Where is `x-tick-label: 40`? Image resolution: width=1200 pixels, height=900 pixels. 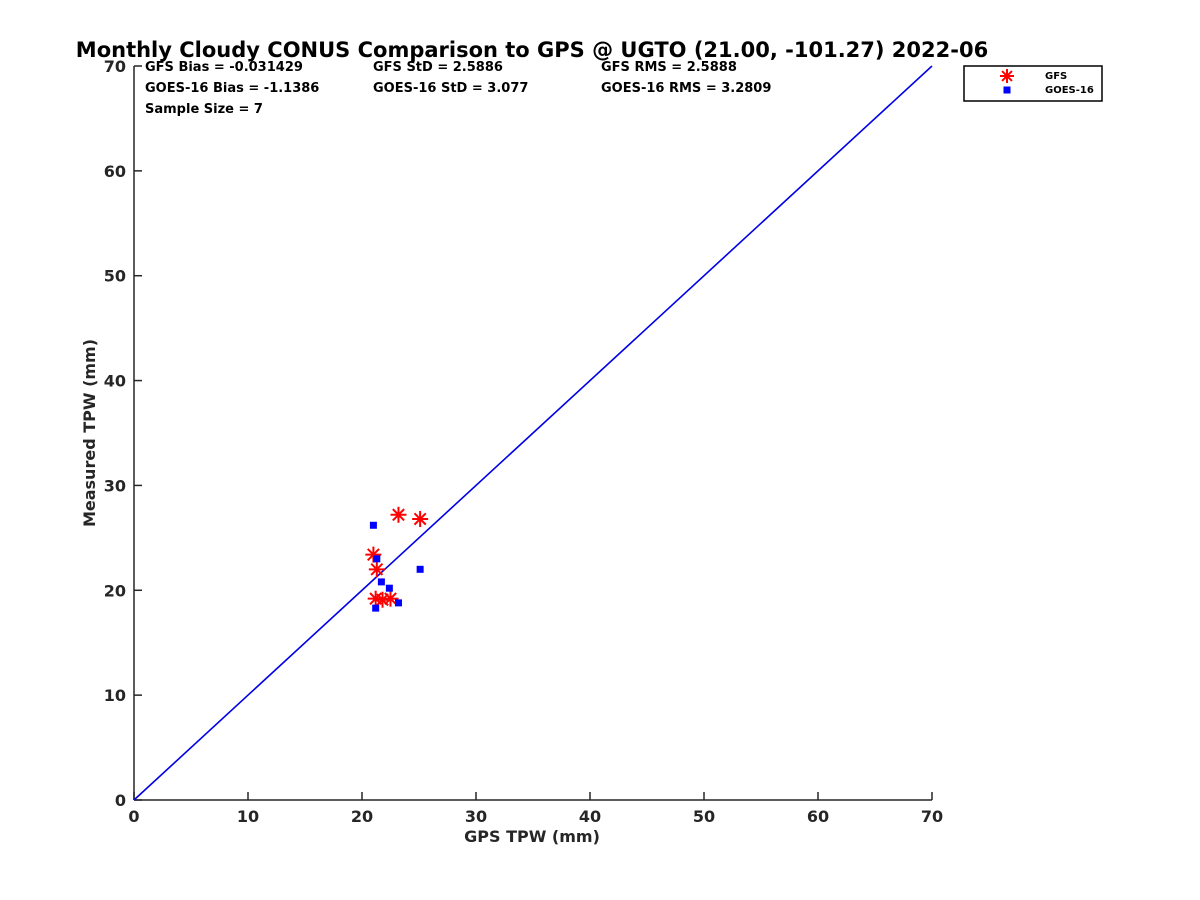
x-tick-label: 40 is located at coordinates (590, 816).